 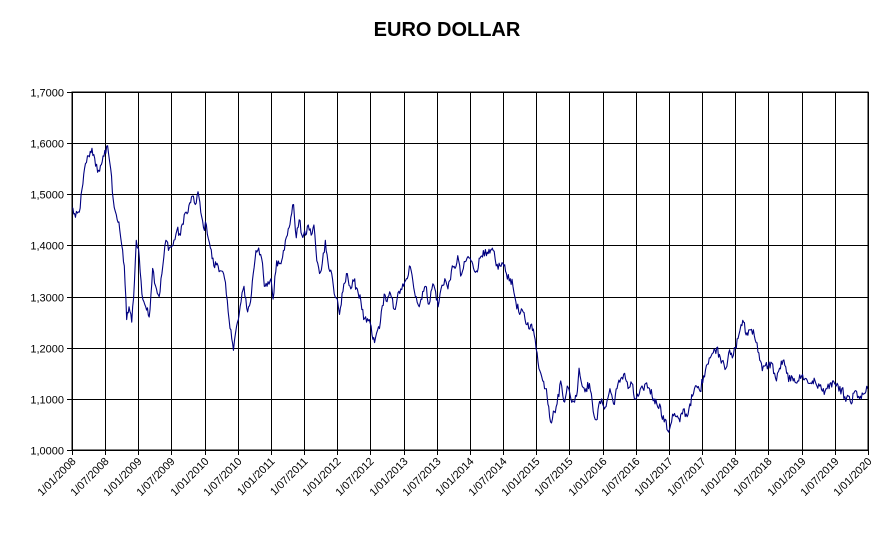 What do you see at coordinates (47, 452) in the screenshot?
I see `y-tick-label: 1,0000` at bounding box center [47, 452].